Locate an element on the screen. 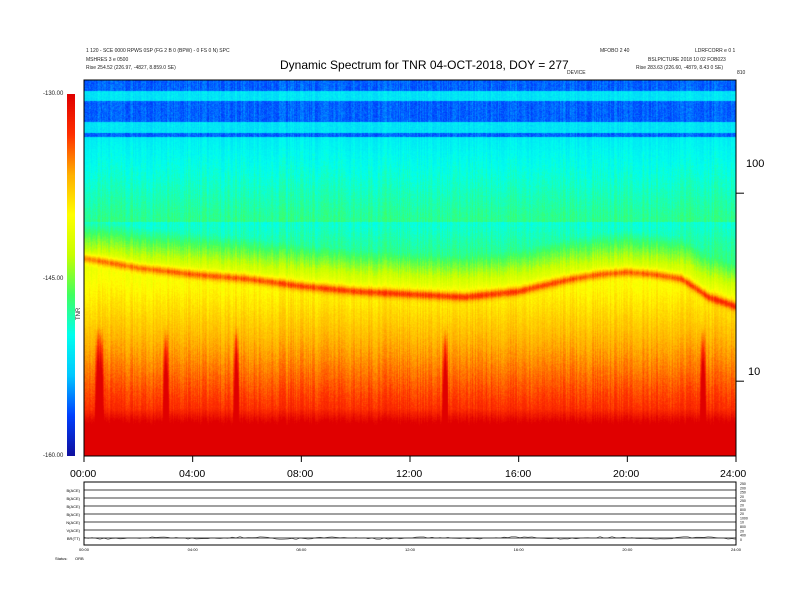  lower-time-tick: 08:00 is located at coordinates (301, 549).